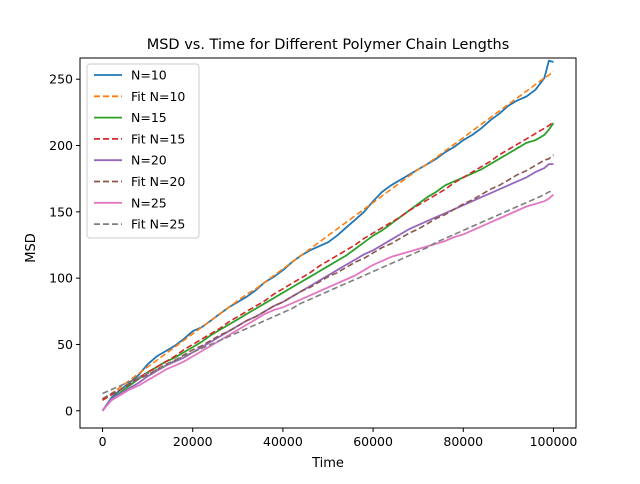  I want to click on legend-label-fit-n-25: Fit N=25, so click(158, 224).